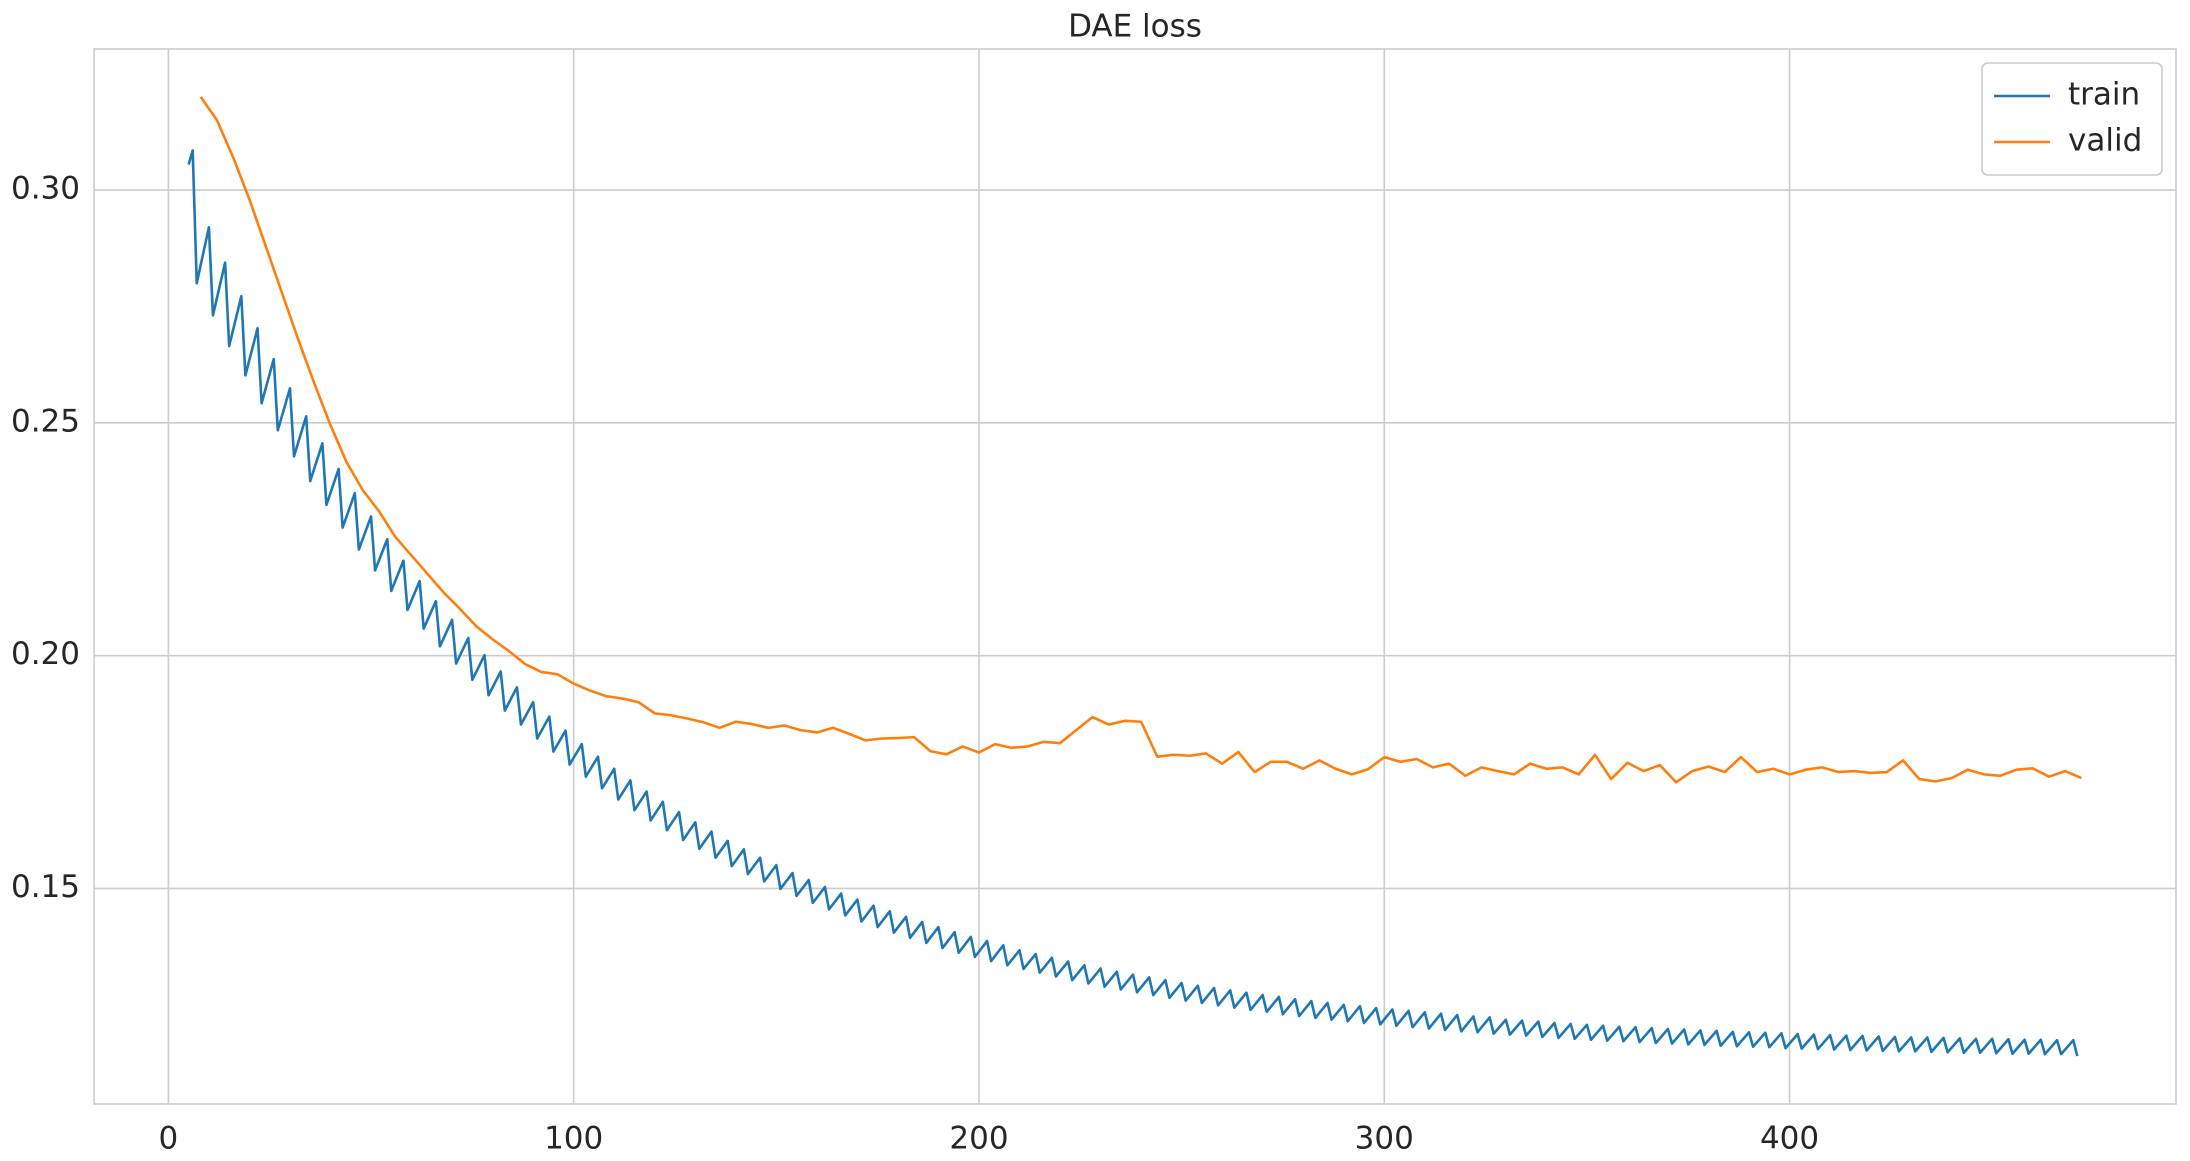  I want to click on legend: train valid, so click(2072, 119).